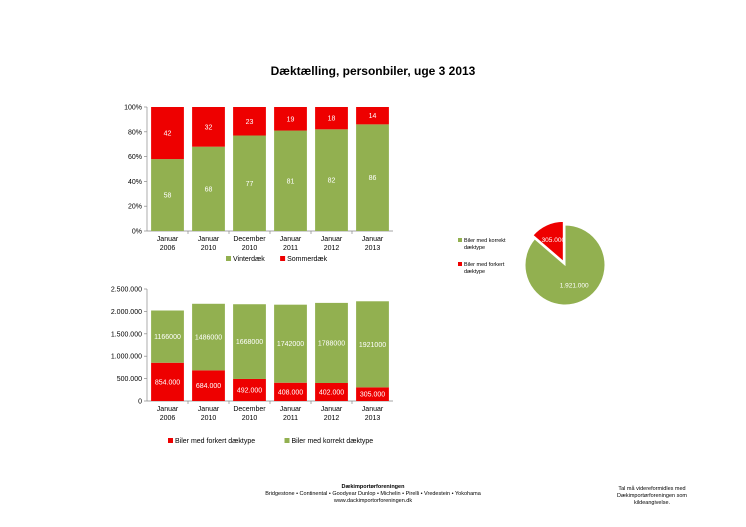 This screenshot has width=746, height=527. What do you see at coordinates (137, 232) in the screenshot?
I see `y-tick-label: 0%` at bounding box center [137, 232].